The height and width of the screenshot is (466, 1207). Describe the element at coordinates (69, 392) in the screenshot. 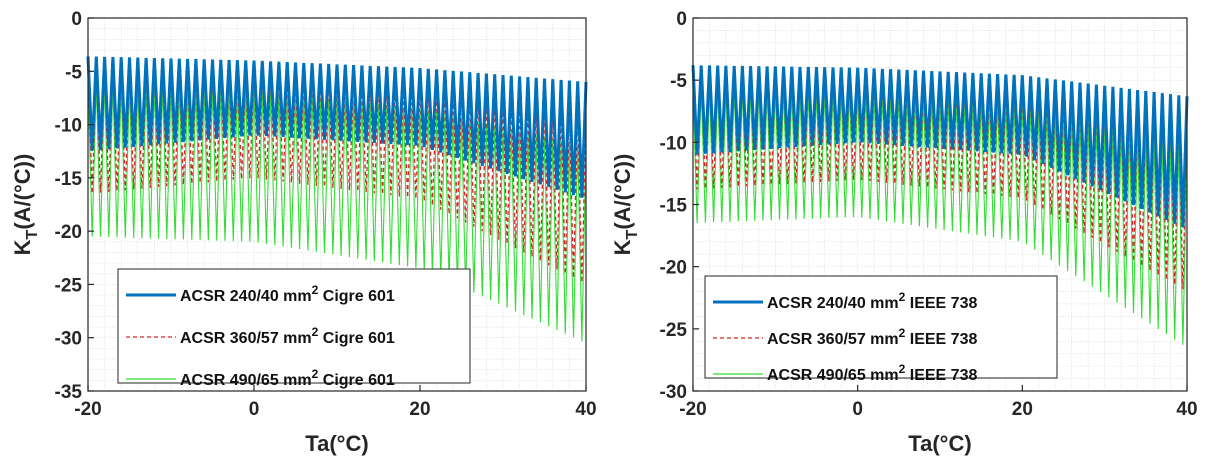

I see `y-tick-label: -35` at that location.